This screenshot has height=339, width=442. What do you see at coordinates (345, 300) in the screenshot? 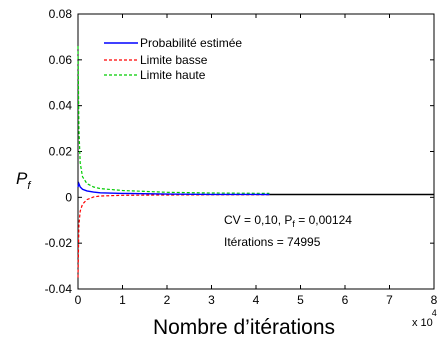
I see `x-tick-label: 6` at bounding box center [345, 300].